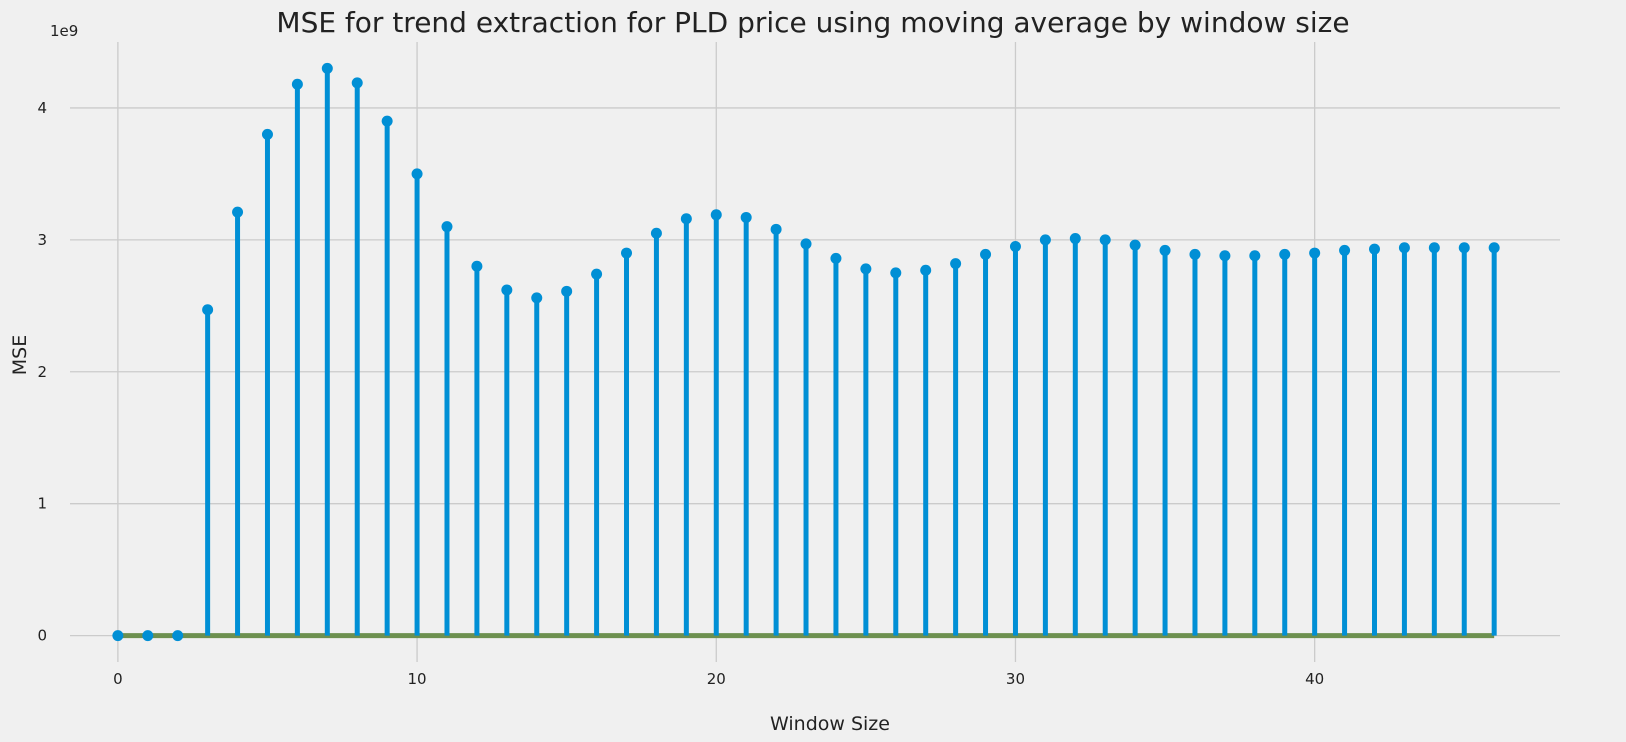  What do you see at coordinates (118, 679) in the screenshot?
I see `x-tick-label: 0` at bounding box center [118, 679].